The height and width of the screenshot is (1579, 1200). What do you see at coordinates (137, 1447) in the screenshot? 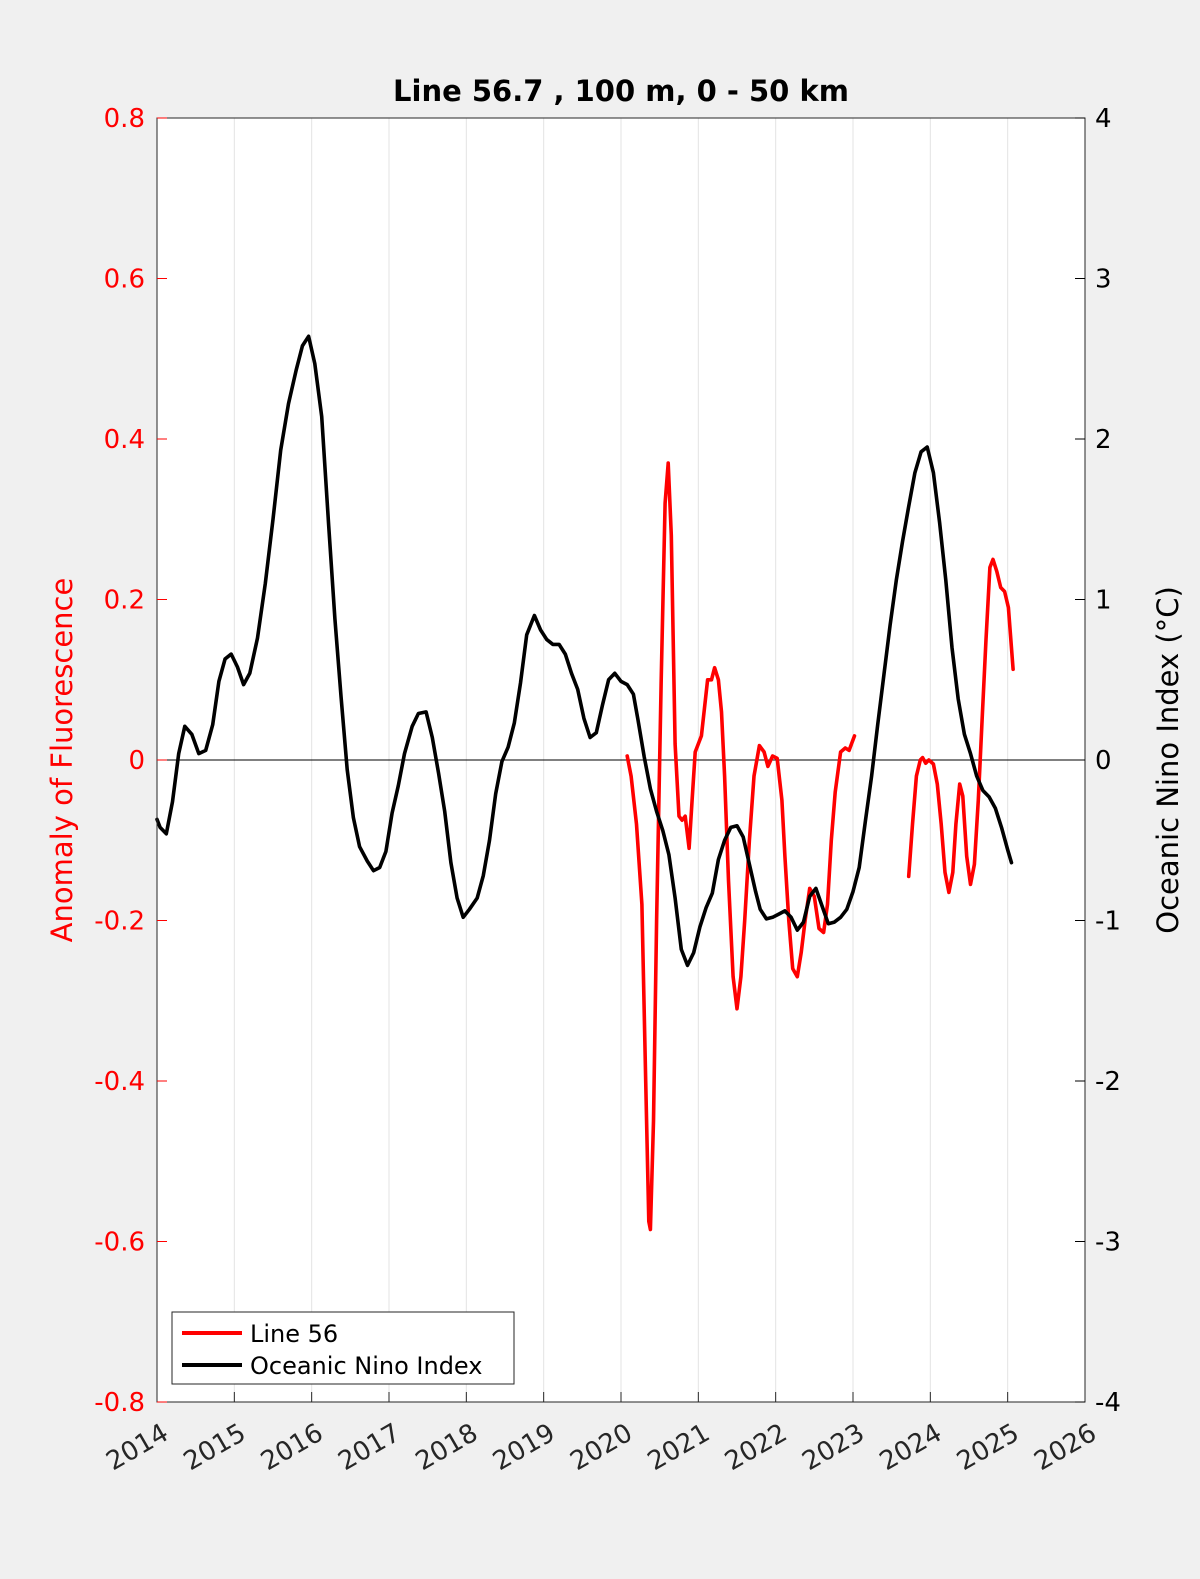
I see `x-tick-label: 2014` at bounding box center [137, 1447].